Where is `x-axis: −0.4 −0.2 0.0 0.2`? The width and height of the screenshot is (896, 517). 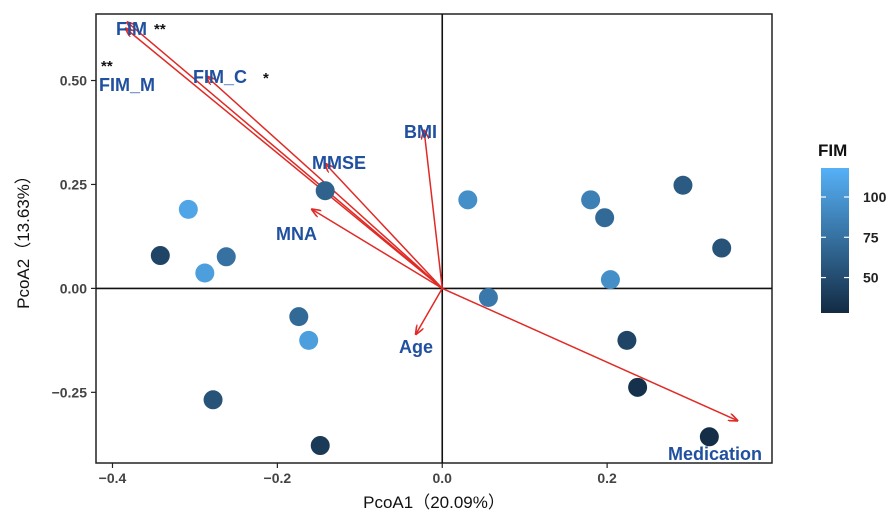
x-axis: −0.4 −0.2 0.0 0.2 is located at coordinates (358, 474).